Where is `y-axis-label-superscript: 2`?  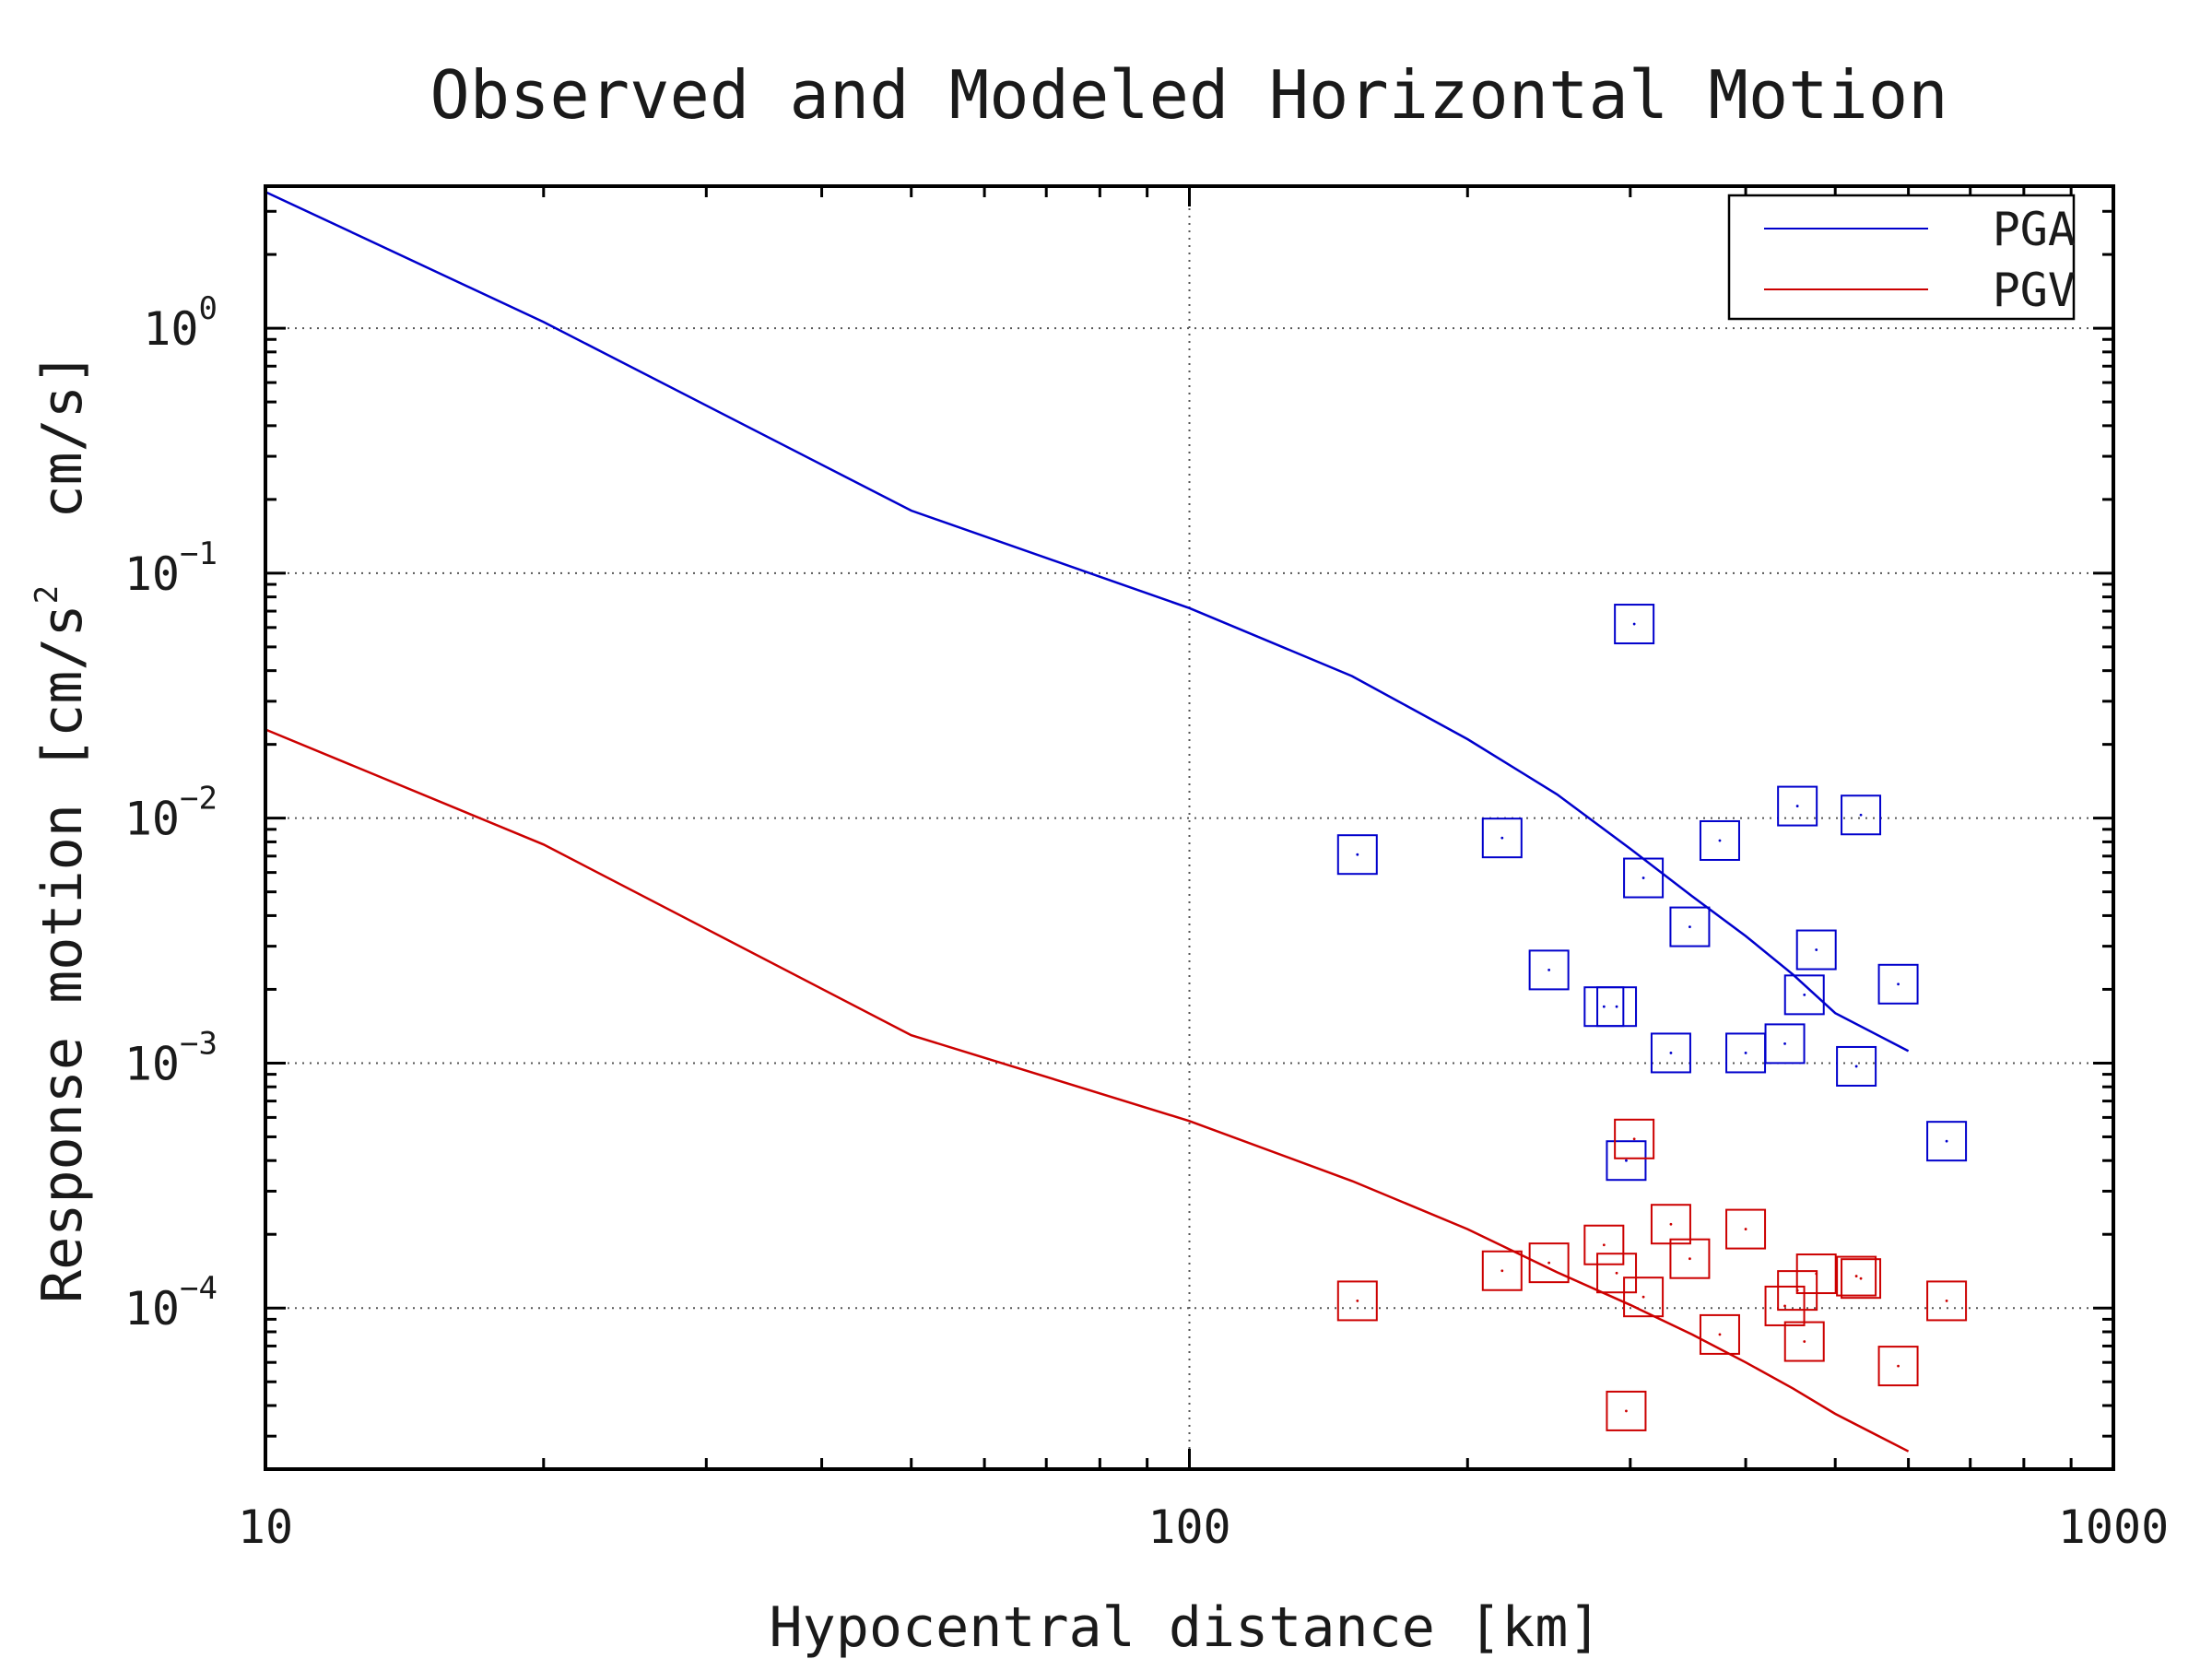 y-axis-label-superscript: 2 is located at coordinates (47, 594).